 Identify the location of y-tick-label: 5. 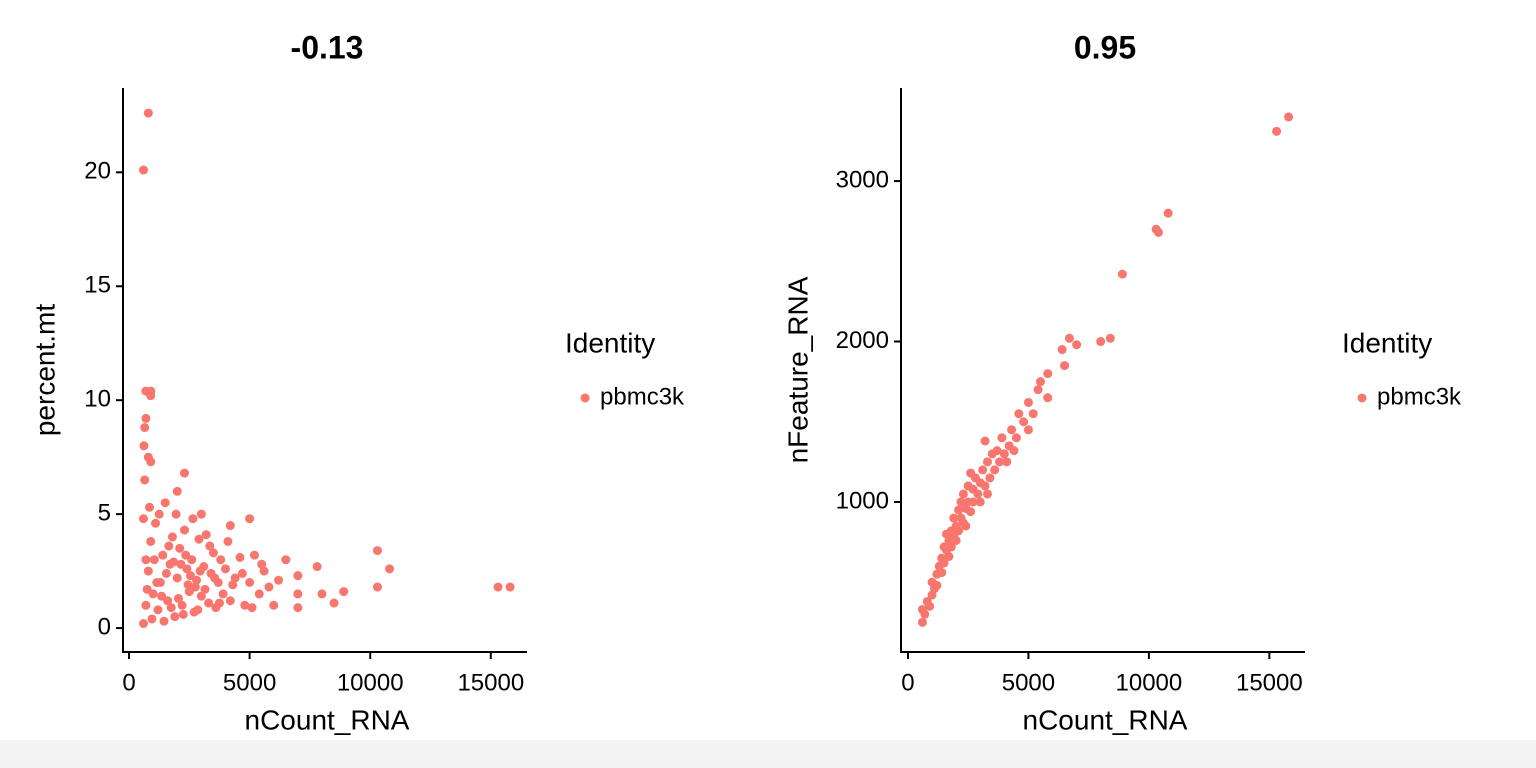
(104, 512).